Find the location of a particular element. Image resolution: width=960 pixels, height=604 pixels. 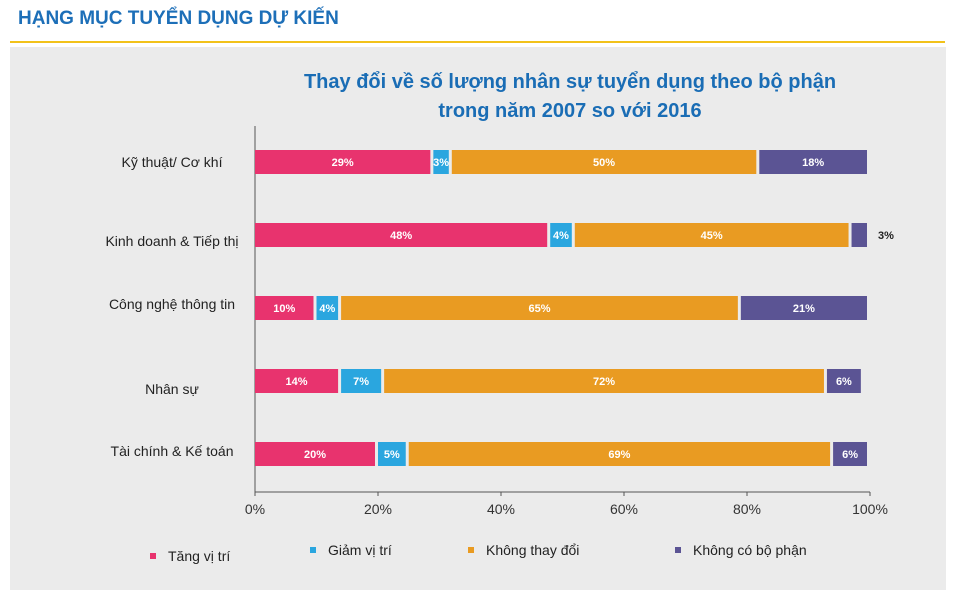

chart-title-line-2: trong năm 2007 so với 2016 is located at coordinates (570, 111).